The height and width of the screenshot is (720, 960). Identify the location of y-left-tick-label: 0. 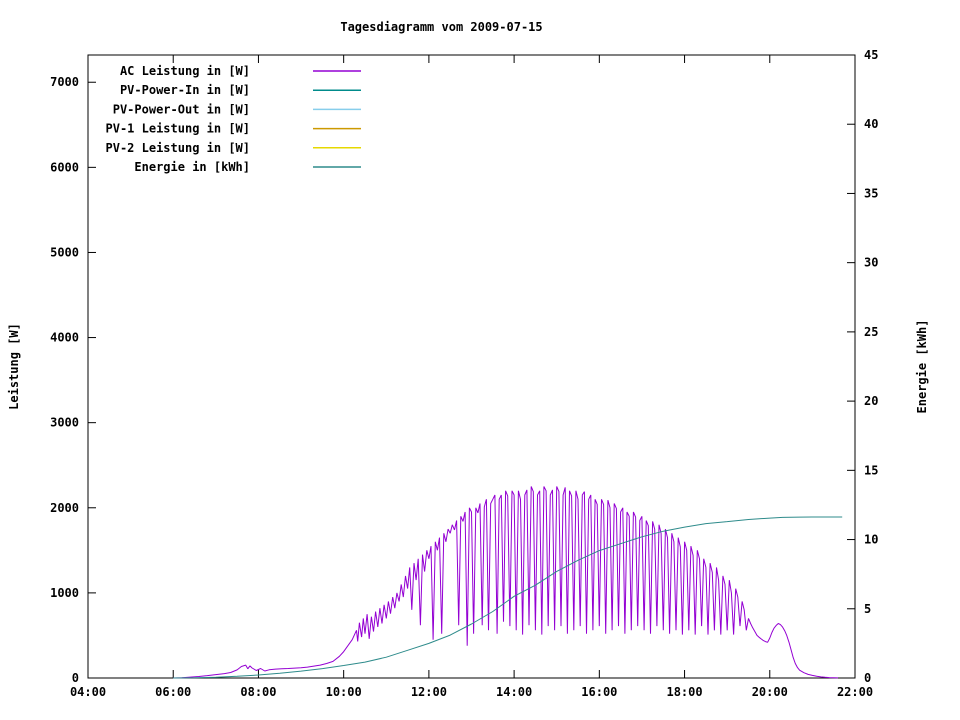
(75, 678).